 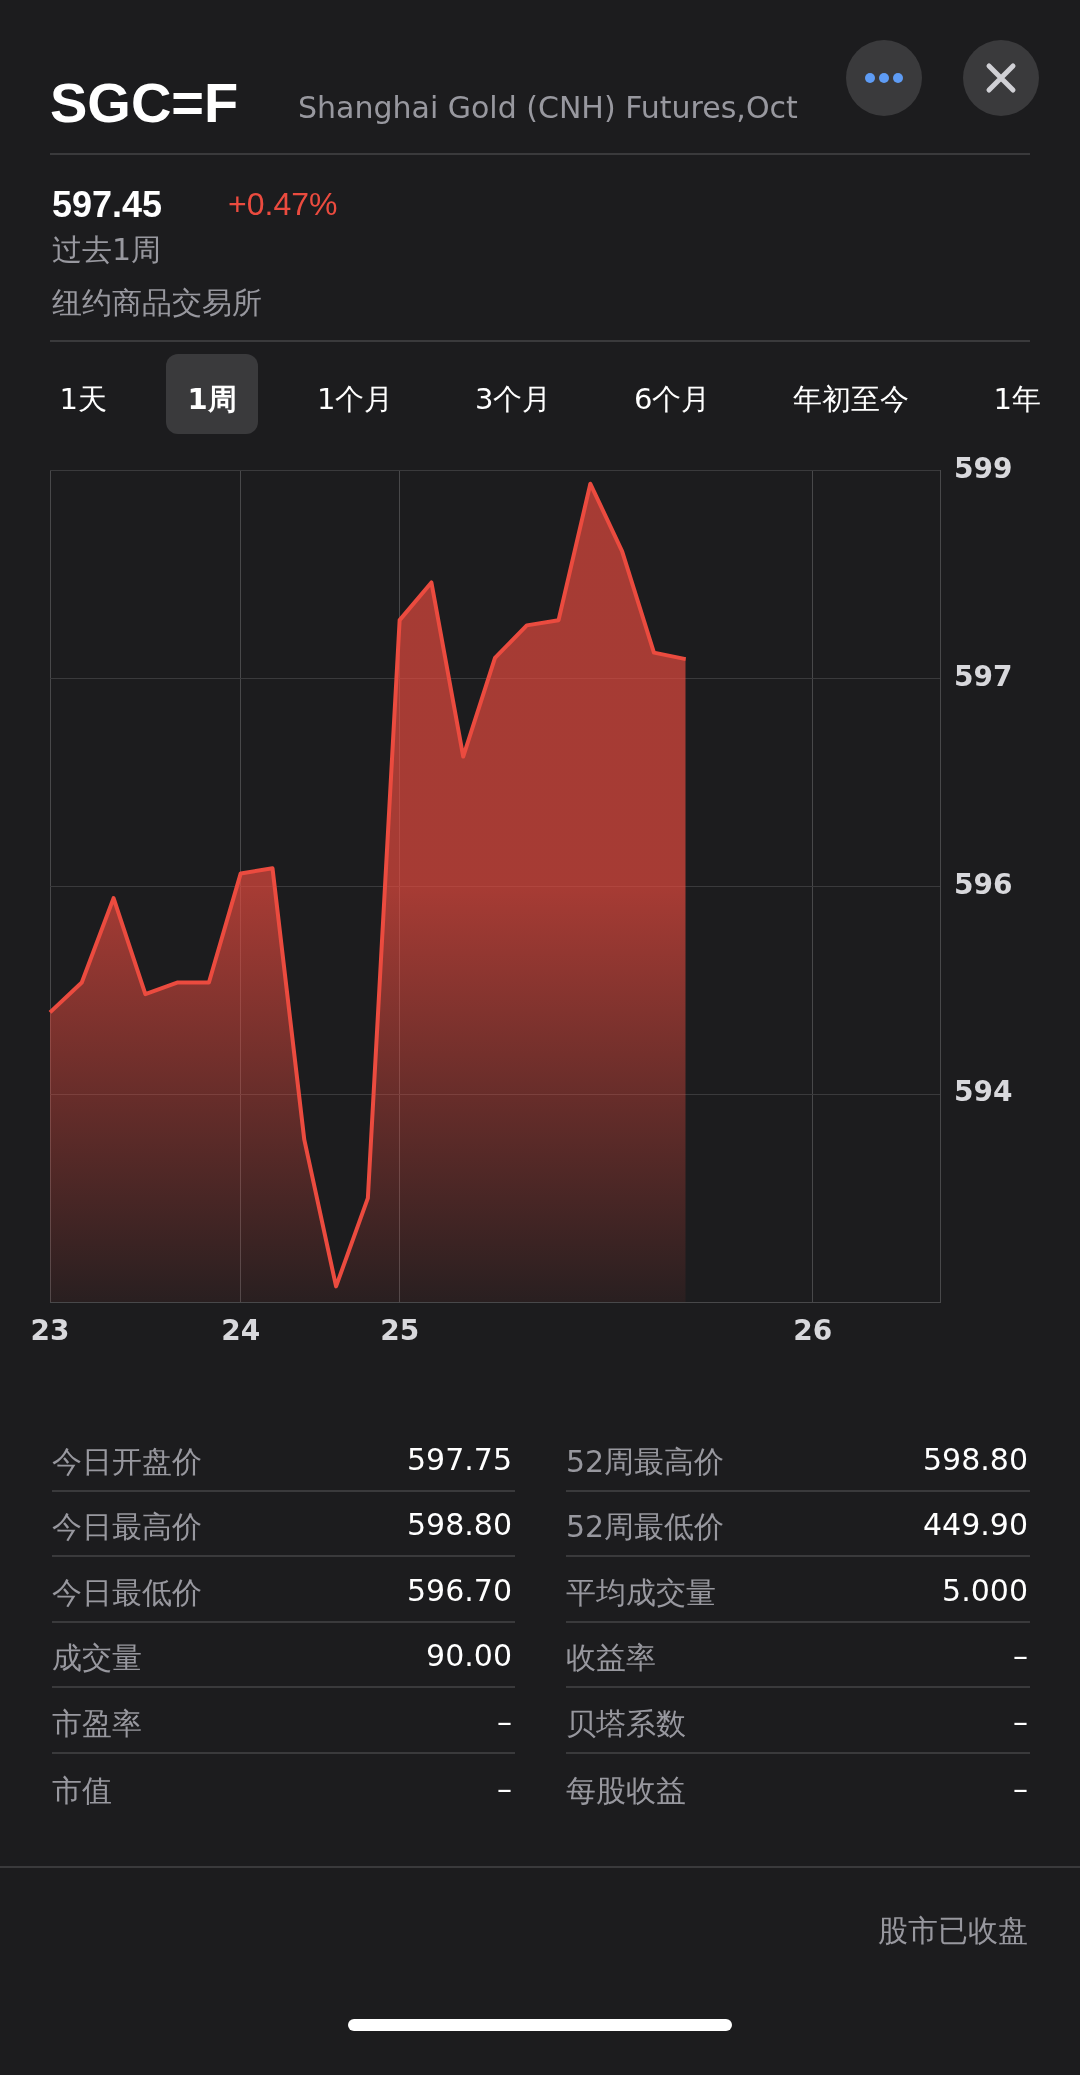 What do you see at coordinates (82, 1791) in the screenshot?
I see `text: 市值` at bounding box center [82, 1791].